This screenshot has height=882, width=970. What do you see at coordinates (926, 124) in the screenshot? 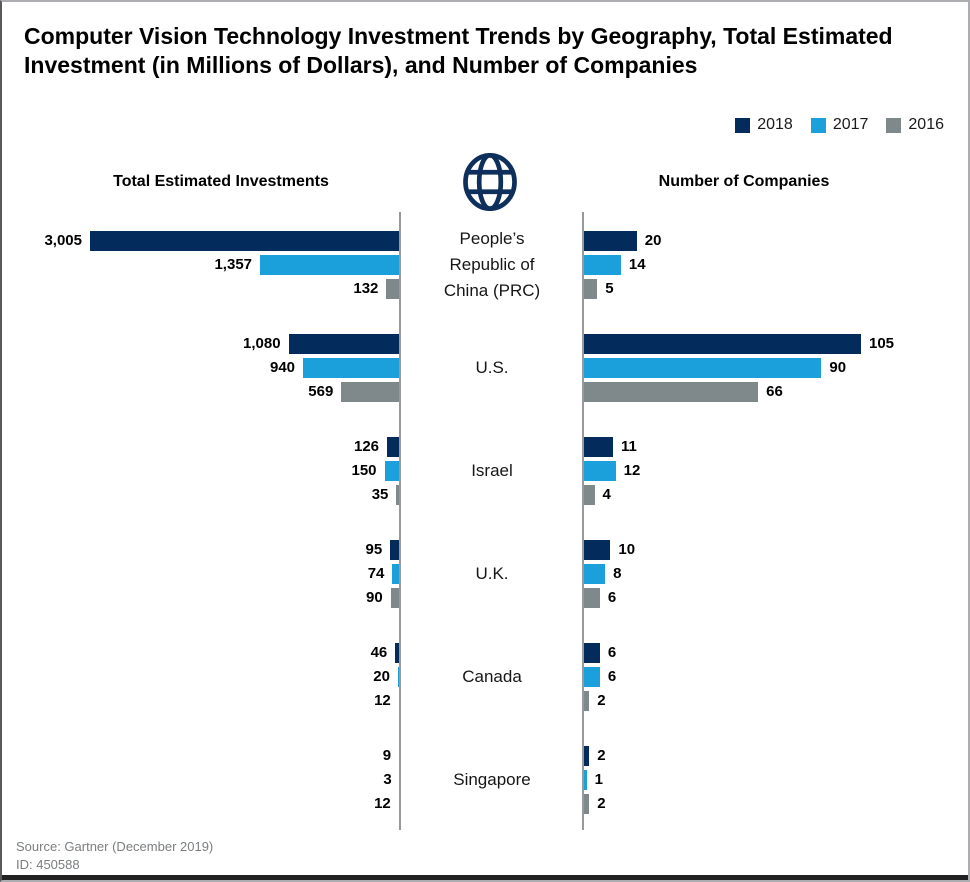
I see `legend-label-2016: 2016` at bounding box center [926, 124].